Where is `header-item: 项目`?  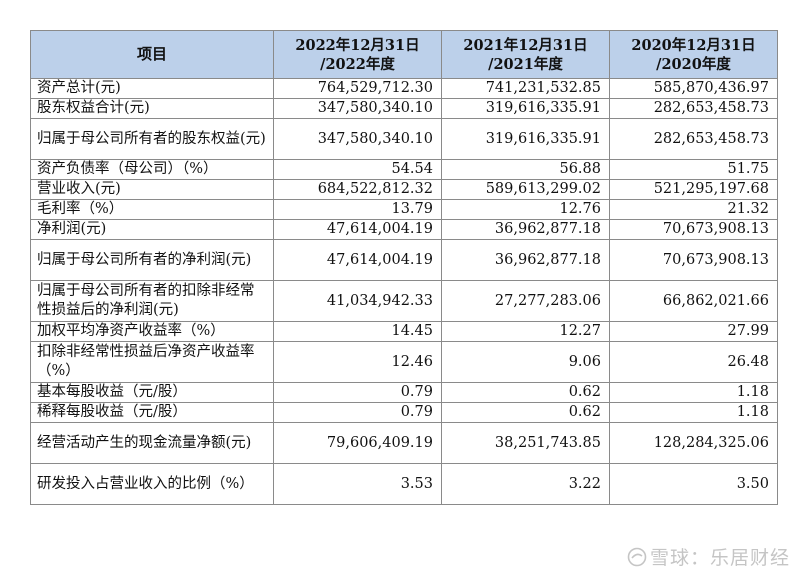
header-item: 项目 is located at coordinates (152, 54).